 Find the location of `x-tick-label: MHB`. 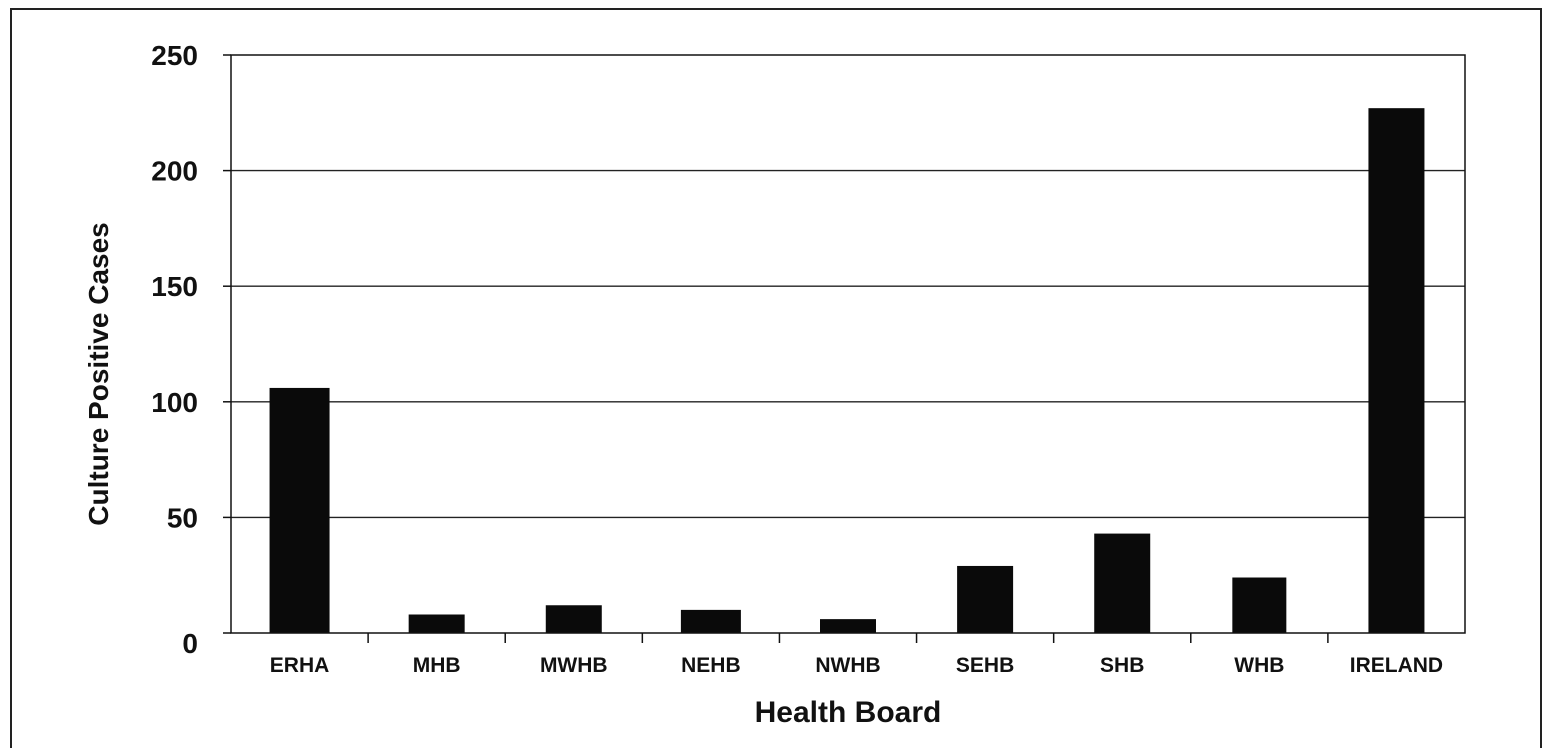

x-tick-label: MHB is located at coordinates (437, 665).